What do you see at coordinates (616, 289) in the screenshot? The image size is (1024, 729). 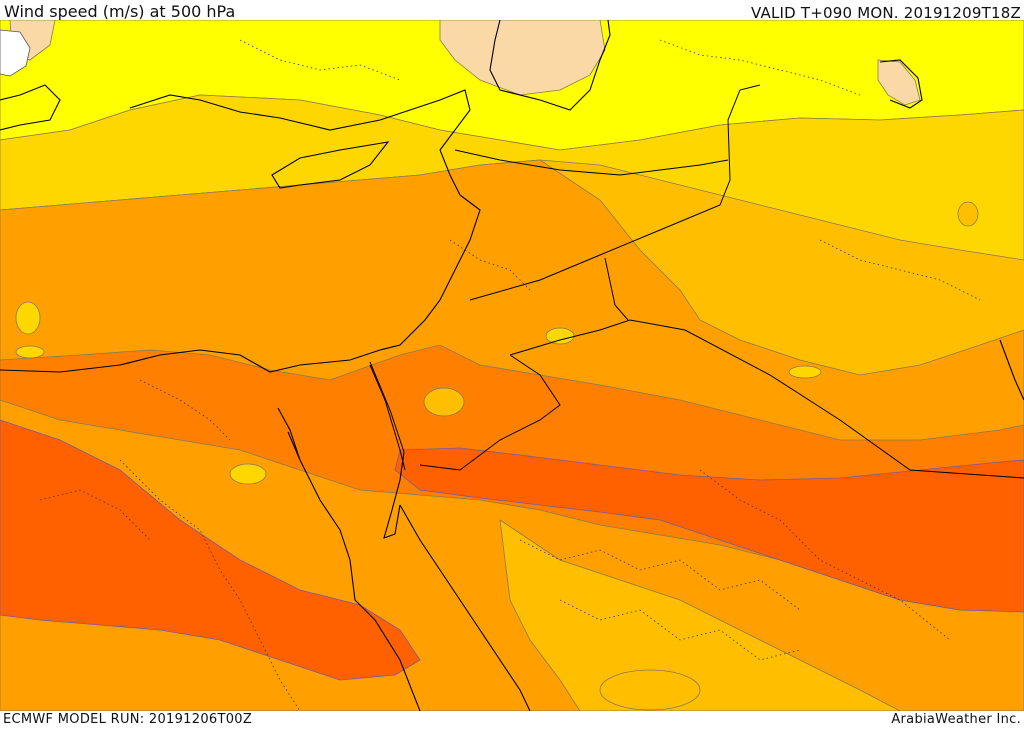 I see `border-iraq-saudi` at bounding box center [616, 289].